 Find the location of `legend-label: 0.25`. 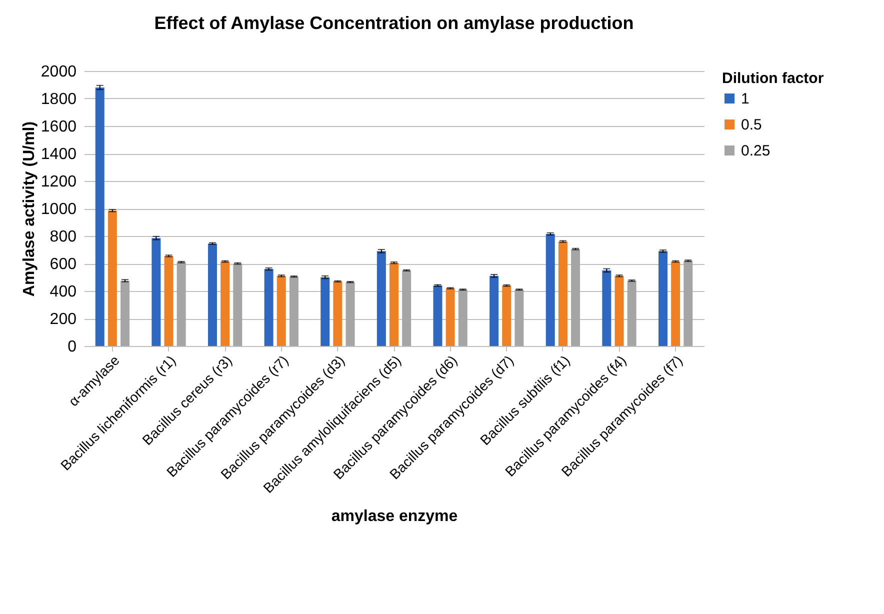

legend-label: 0.25 is located at coordinates (755, 151).